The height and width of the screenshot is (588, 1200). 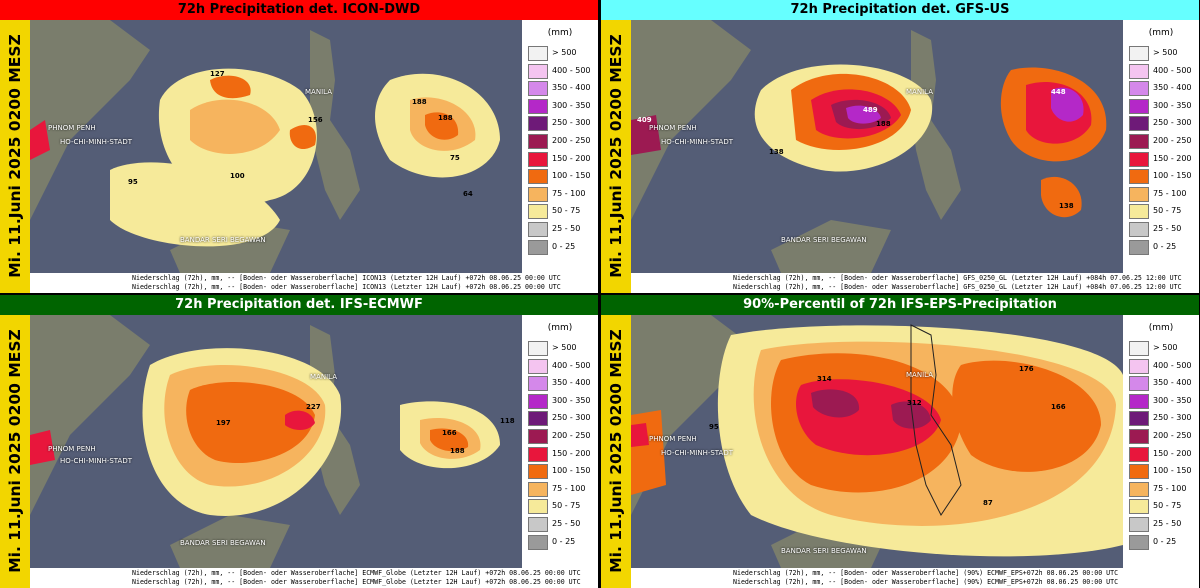 I want to click on legend-label: 300 - 350, so click(x=571, y=400).